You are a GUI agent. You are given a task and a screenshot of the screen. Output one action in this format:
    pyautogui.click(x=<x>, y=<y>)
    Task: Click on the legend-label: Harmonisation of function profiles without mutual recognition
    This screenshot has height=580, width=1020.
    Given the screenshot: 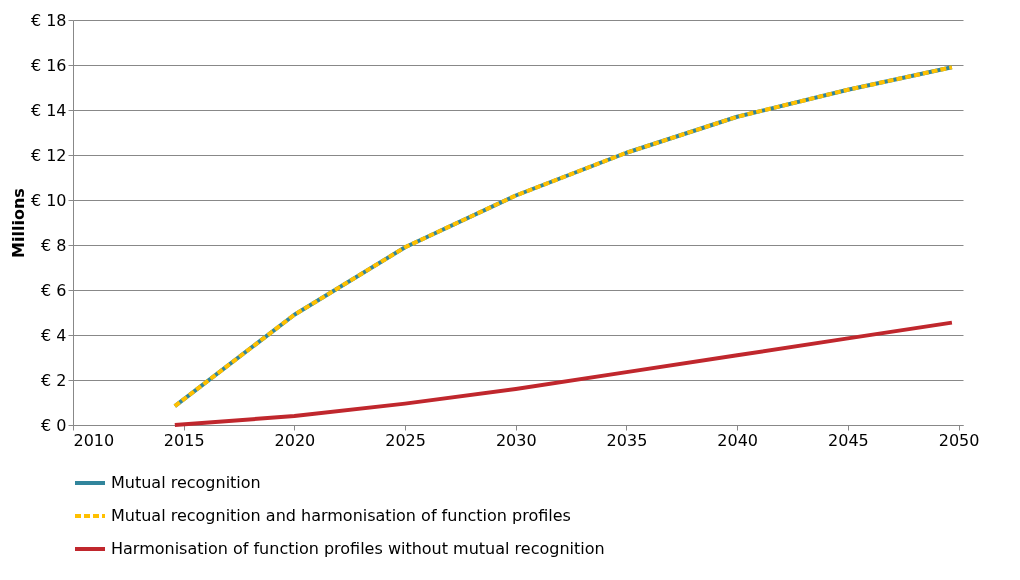 What is the action you would take?
    pyautogui.click(x=358, y=548)
    